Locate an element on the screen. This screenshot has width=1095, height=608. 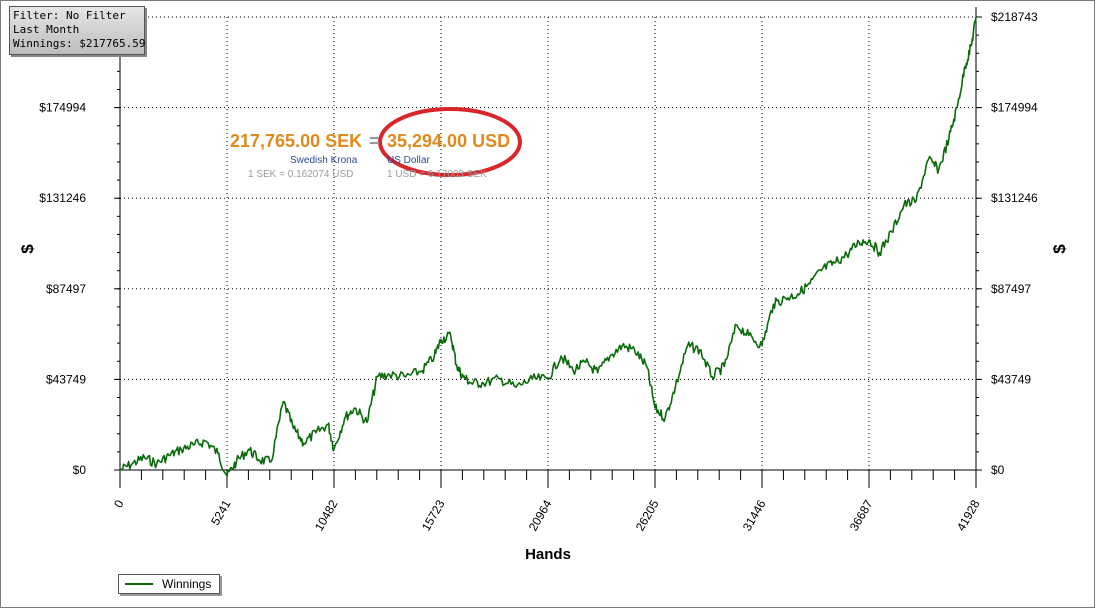
y-tick-label-left: $0 is located at coordinates (80, 470).